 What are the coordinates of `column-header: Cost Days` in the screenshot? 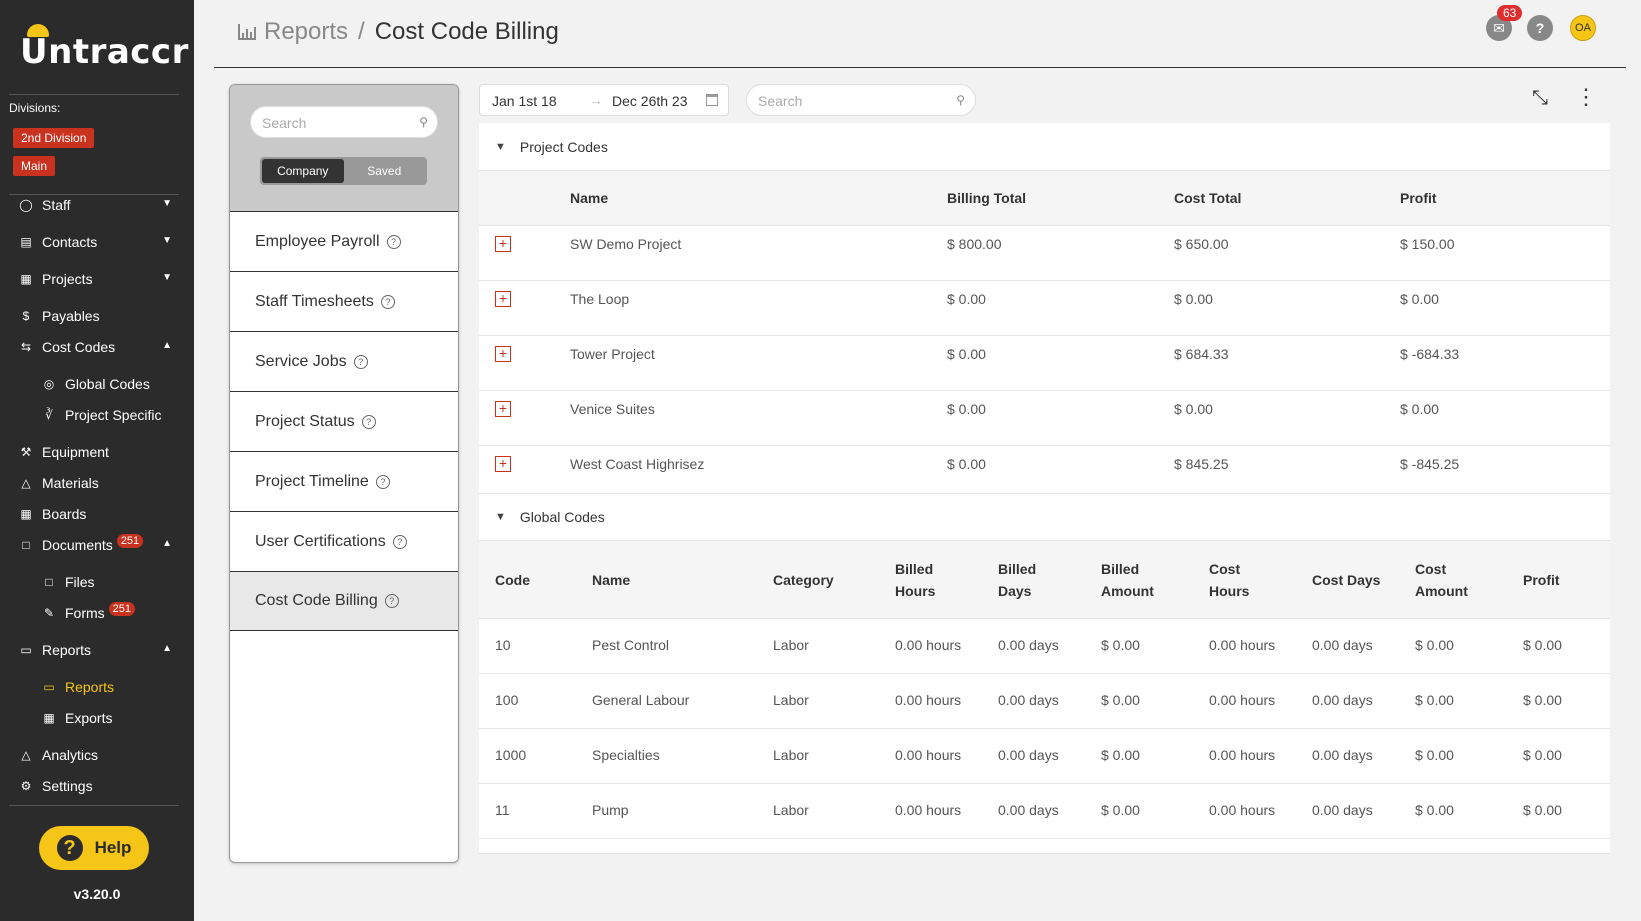 It's located at (1346, 580).